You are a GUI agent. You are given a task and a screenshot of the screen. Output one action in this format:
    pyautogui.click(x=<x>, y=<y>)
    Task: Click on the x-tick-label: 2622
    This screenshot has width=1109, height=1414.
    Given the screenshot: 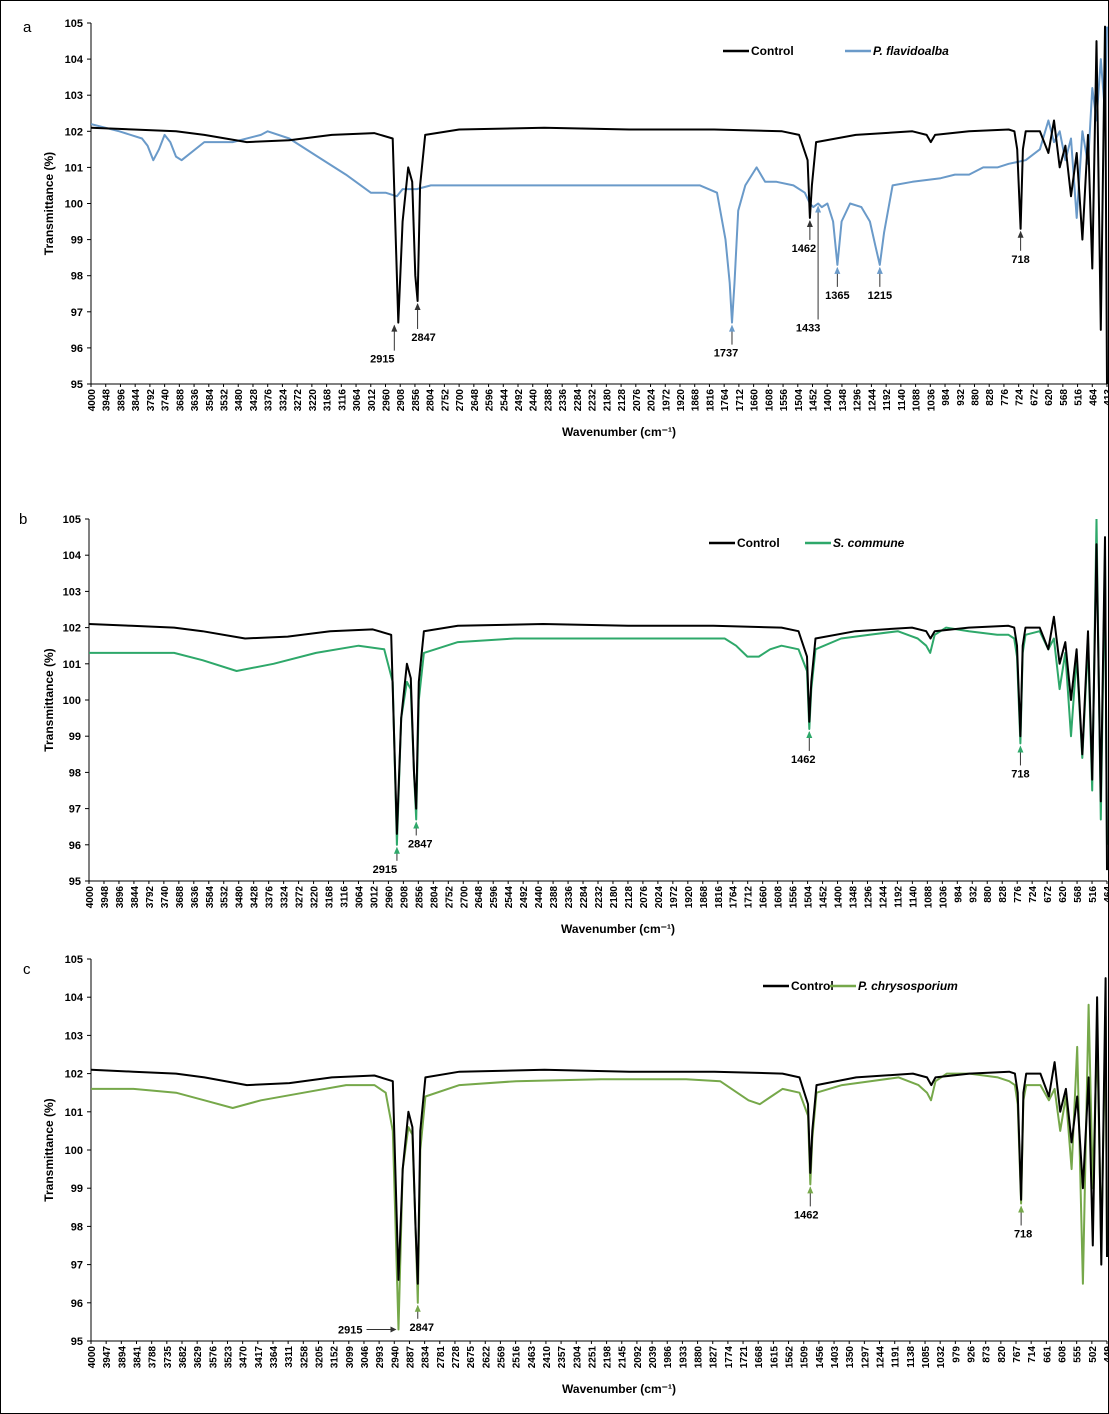 What is the action you would take?
    pyautogui.click(x=486, y=1357)
    